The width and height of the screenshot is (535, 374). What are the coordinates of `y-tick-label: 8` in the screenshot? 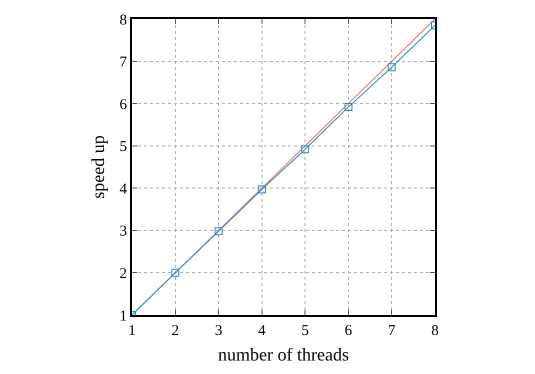 It's located at (123, 20).